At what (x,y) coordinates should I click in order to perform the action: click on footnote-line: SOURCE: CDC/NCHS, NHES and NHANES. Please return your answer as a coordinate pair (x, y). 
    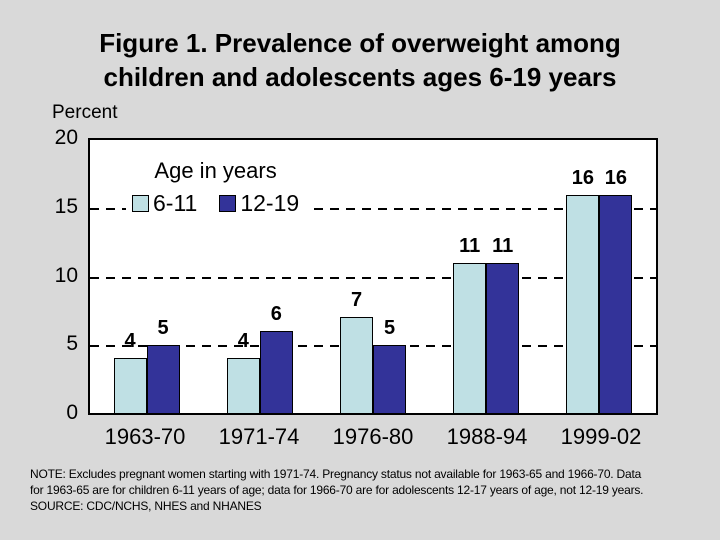
    Looking at the image, I should click on (146, 506).